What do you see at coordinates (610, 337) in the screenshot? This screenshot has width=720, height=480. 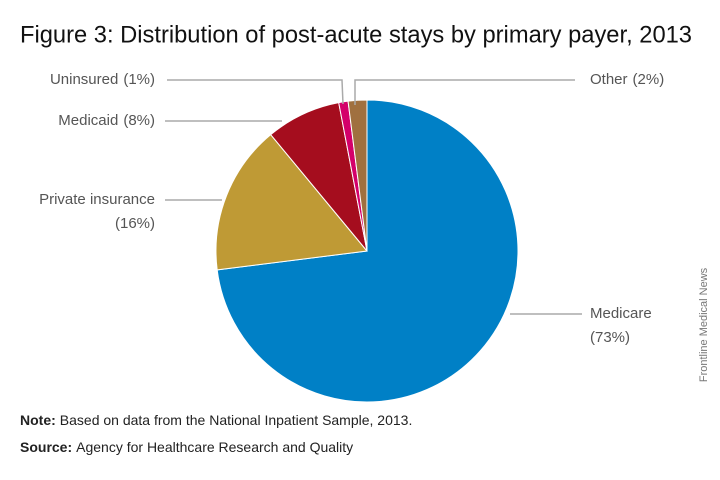 I see `value-label: (73%)` at bounding box center [610, 337].